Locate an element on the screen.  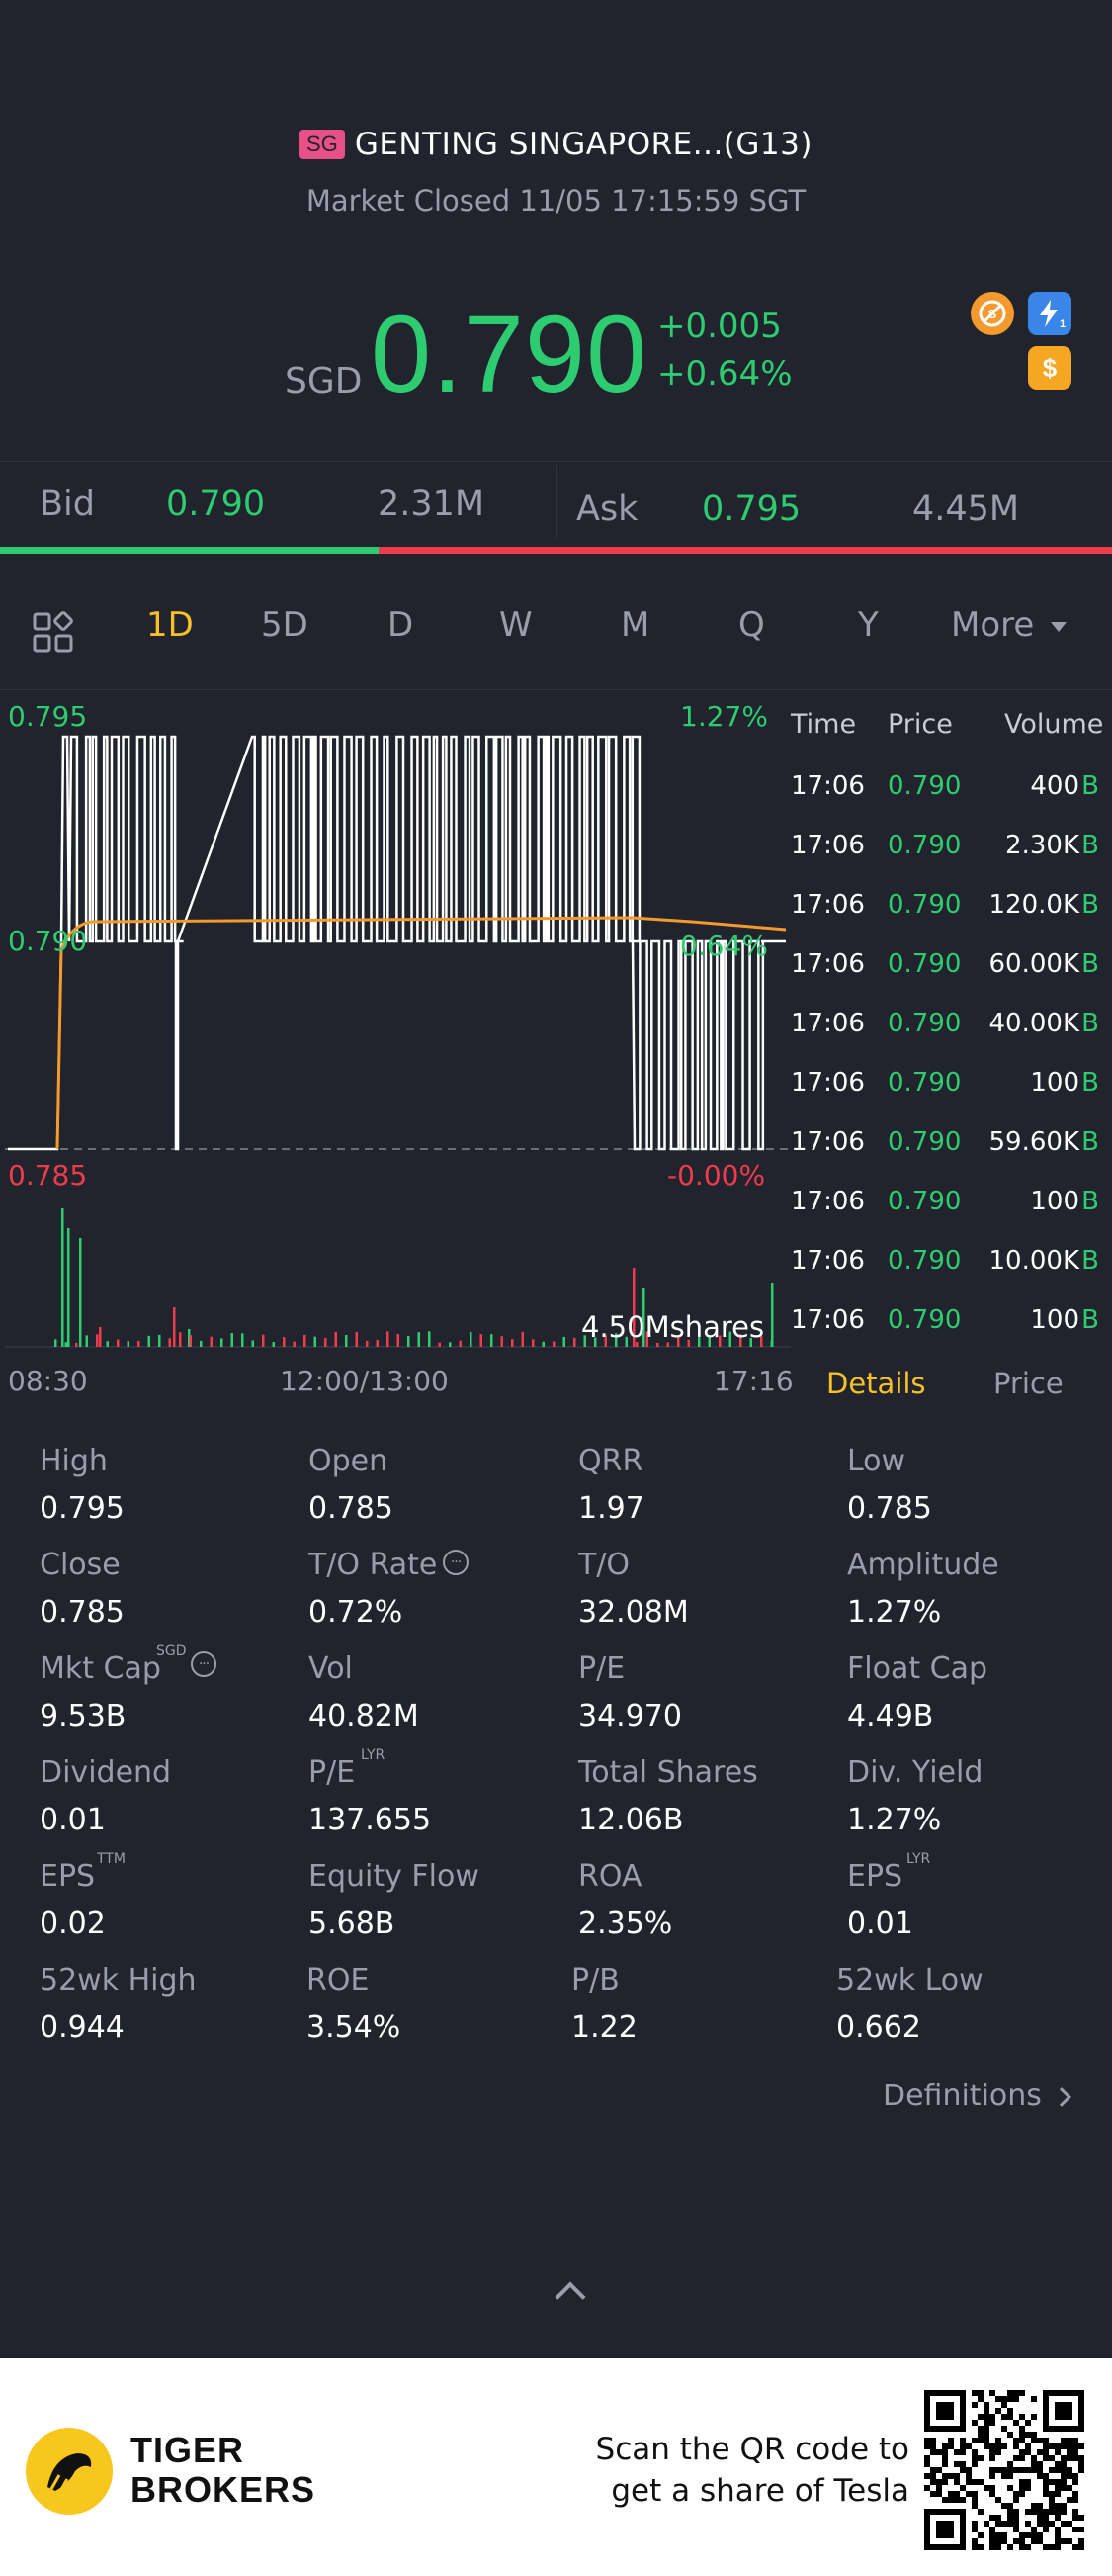
trade-row: 17:06 0.790 100 B is located at coordinates (940, 1335).